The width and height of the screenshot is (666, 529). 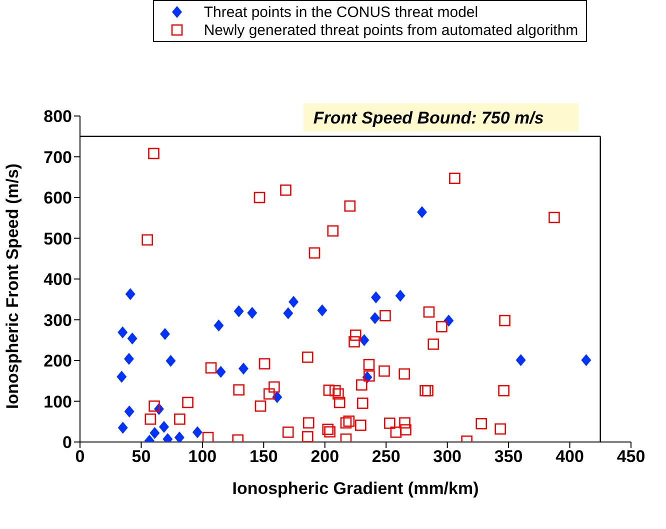 What do you see at coordinates (80, 456) in the screenshot?
I see `x-tick-label: 0` at bounding box center [80, 456].